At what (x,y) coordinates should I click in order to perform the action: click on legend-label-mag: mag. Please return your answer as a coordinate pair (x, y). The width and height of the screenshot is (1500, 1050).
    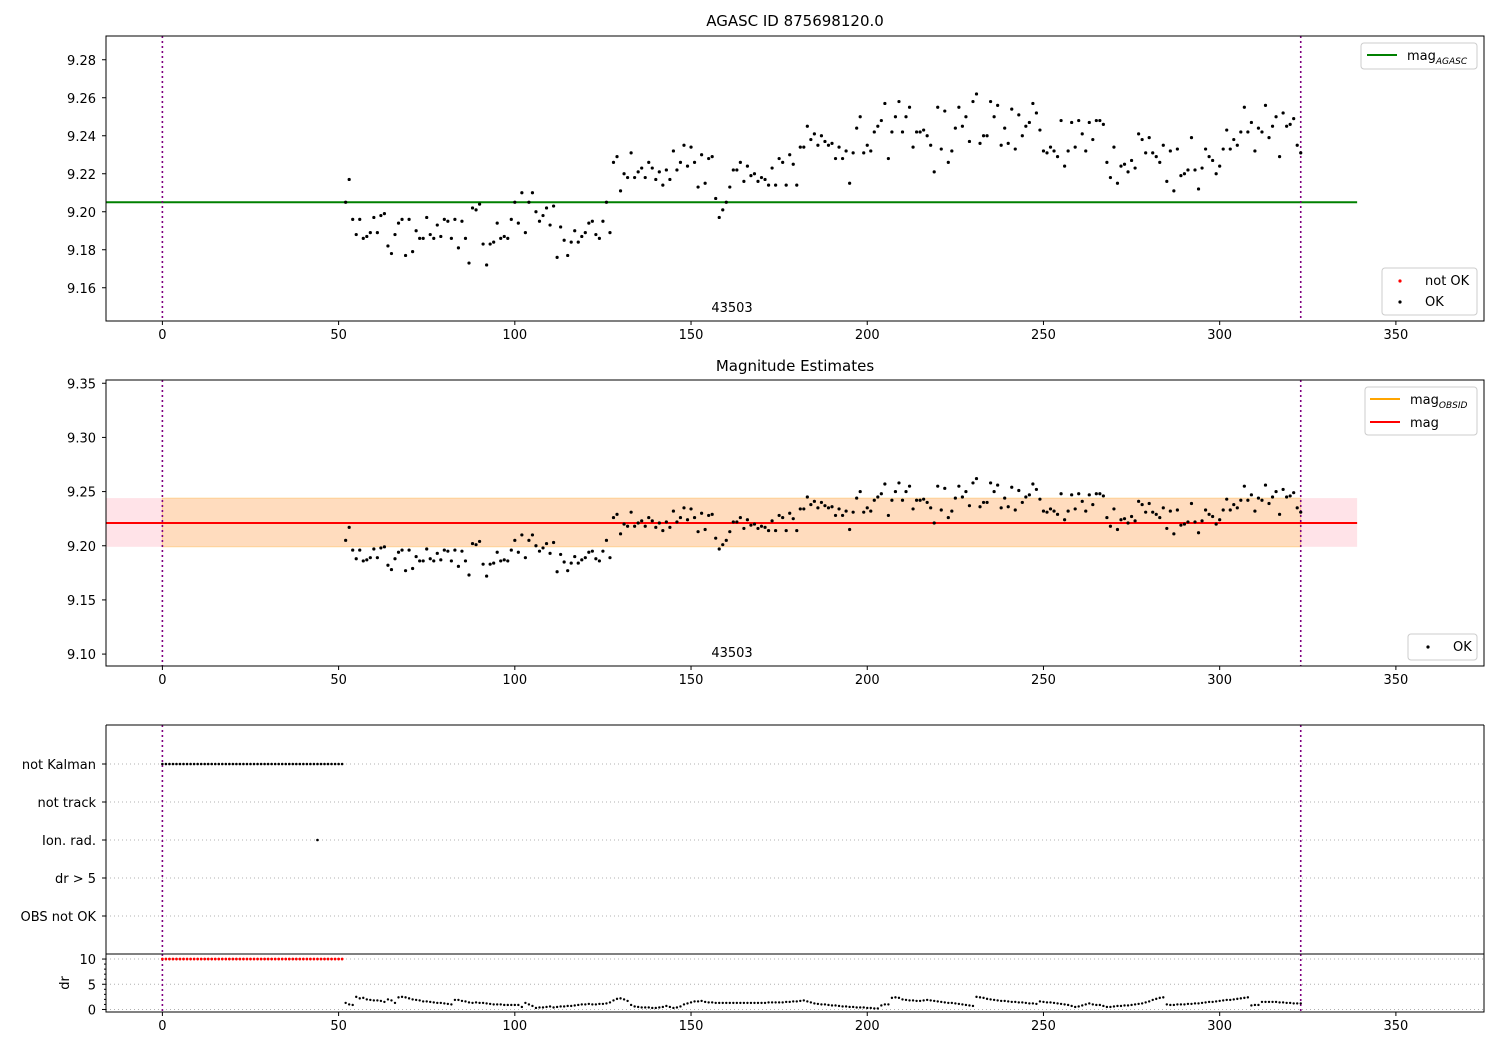
    Looking at the image, I should click on (1424, 423).